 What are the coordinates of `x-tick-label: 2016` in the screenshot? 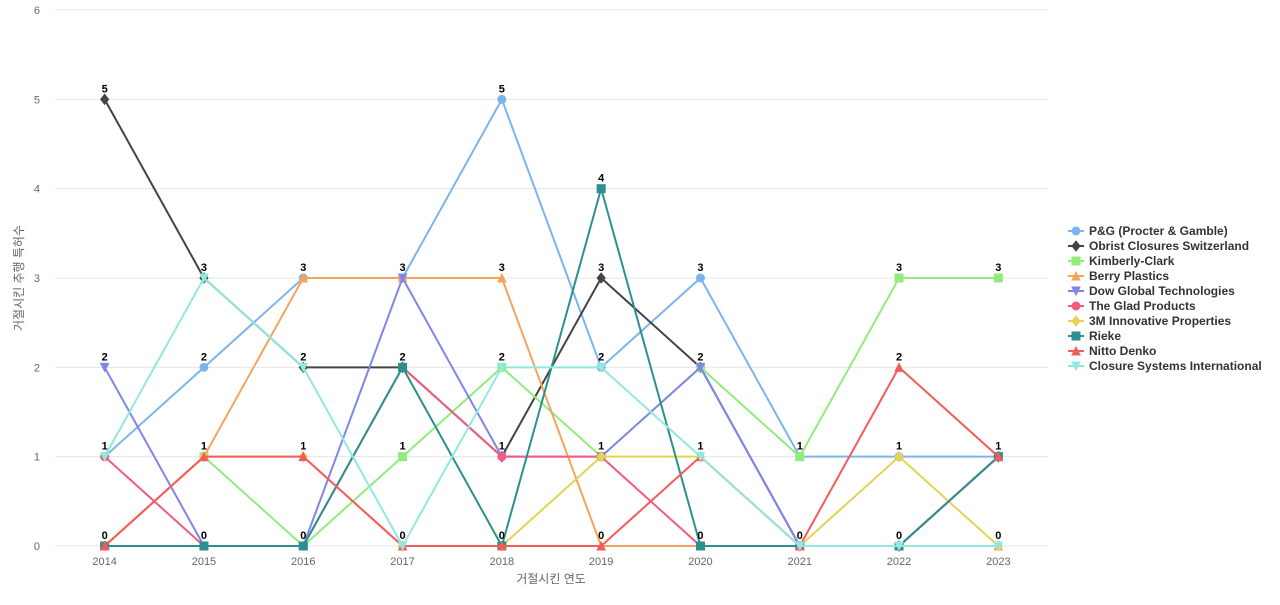 It's located at (303, 562).